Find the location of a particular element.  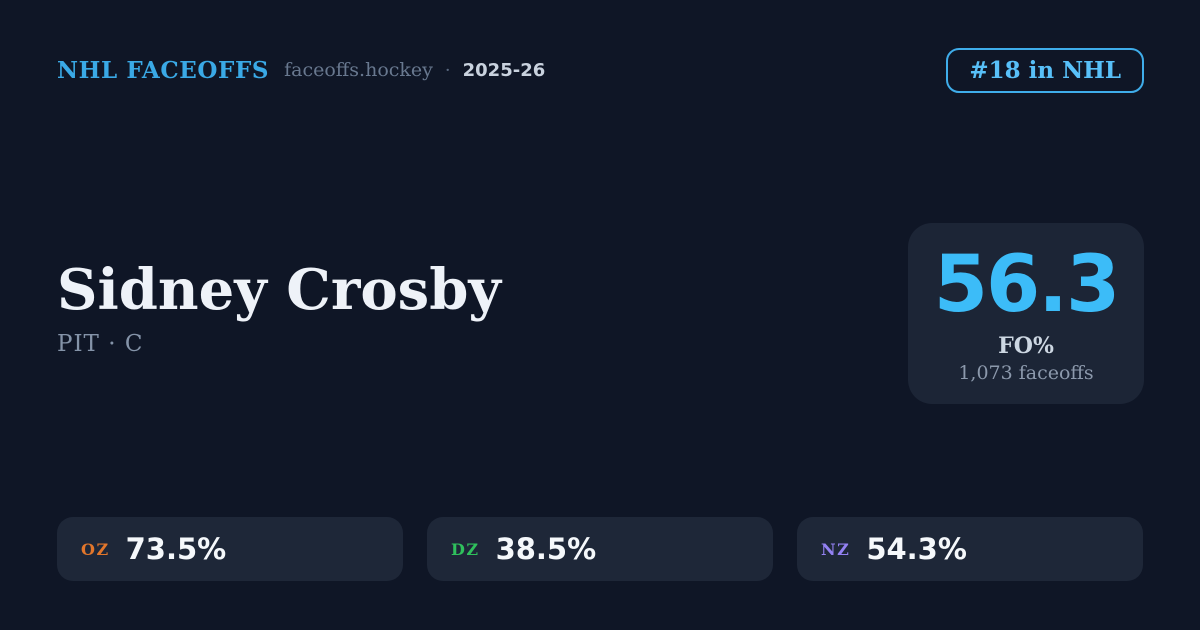

zone-pill-defensive: DZ 38.5% is located at coordinates (600, 549).